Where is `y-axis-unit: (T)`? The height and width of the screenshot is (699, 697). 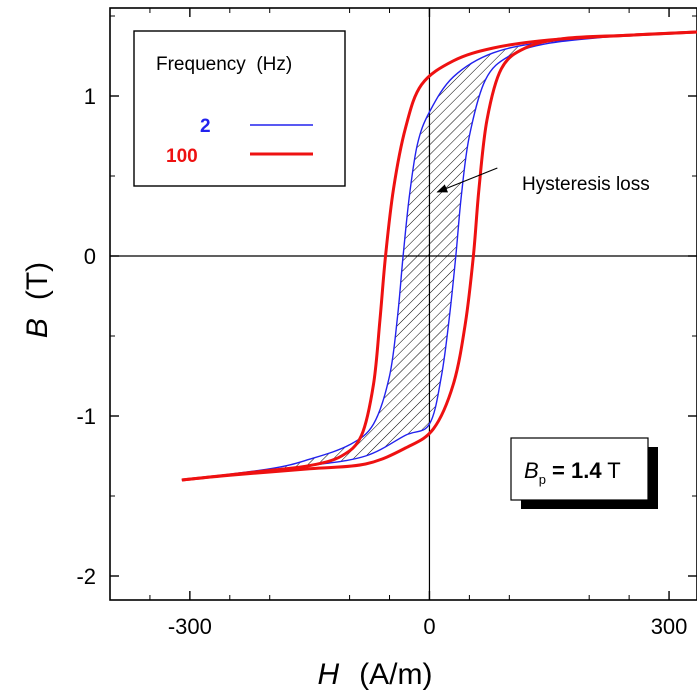 y-axis-unit: (T) is located at coordinates (37, 281).